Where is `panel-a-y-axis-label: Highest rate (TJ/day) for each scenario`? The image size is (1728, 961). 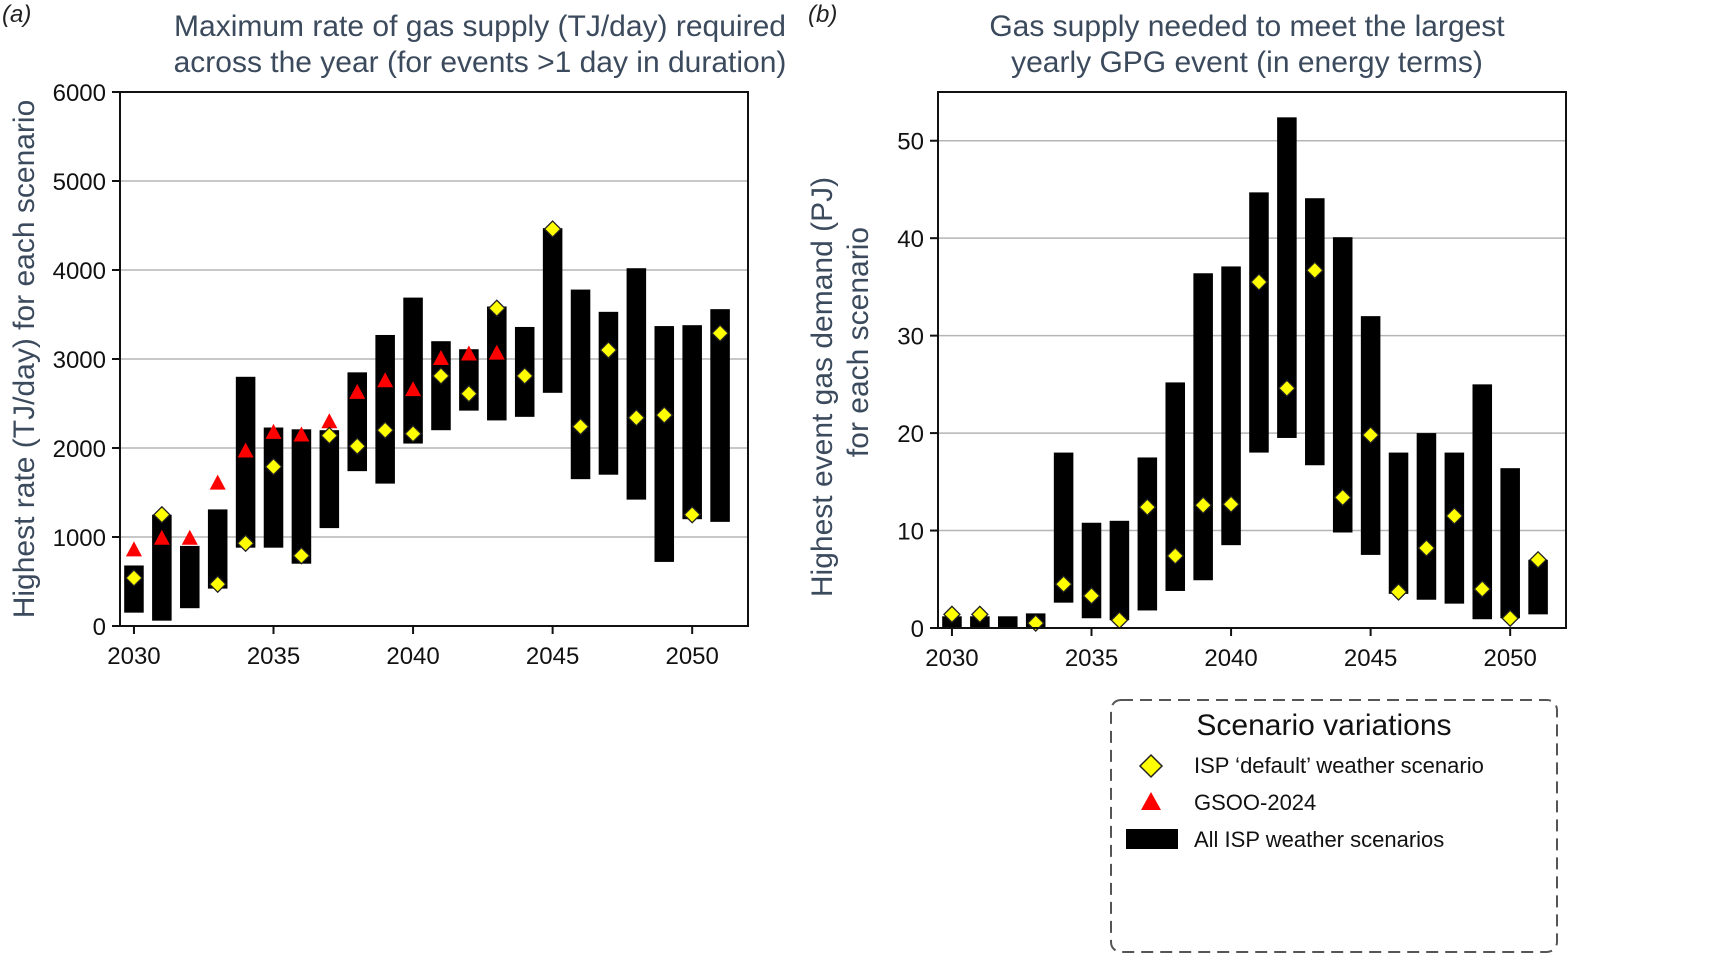
panel-a-y-axis-label: Highest rate (TJ/day) for each scenario is located at coordinates (24, 359).